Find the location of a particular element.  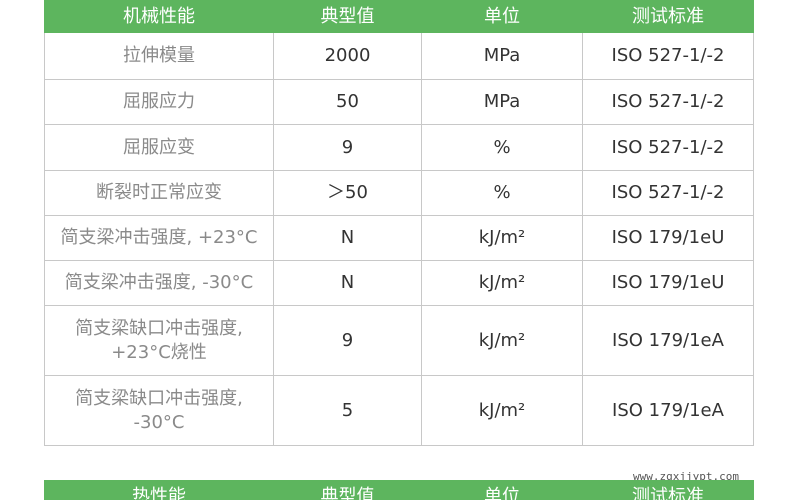

table-row: 拉伸模量 2000 MPa ISO 527-1/-2 is located at coordinates (399, 56).